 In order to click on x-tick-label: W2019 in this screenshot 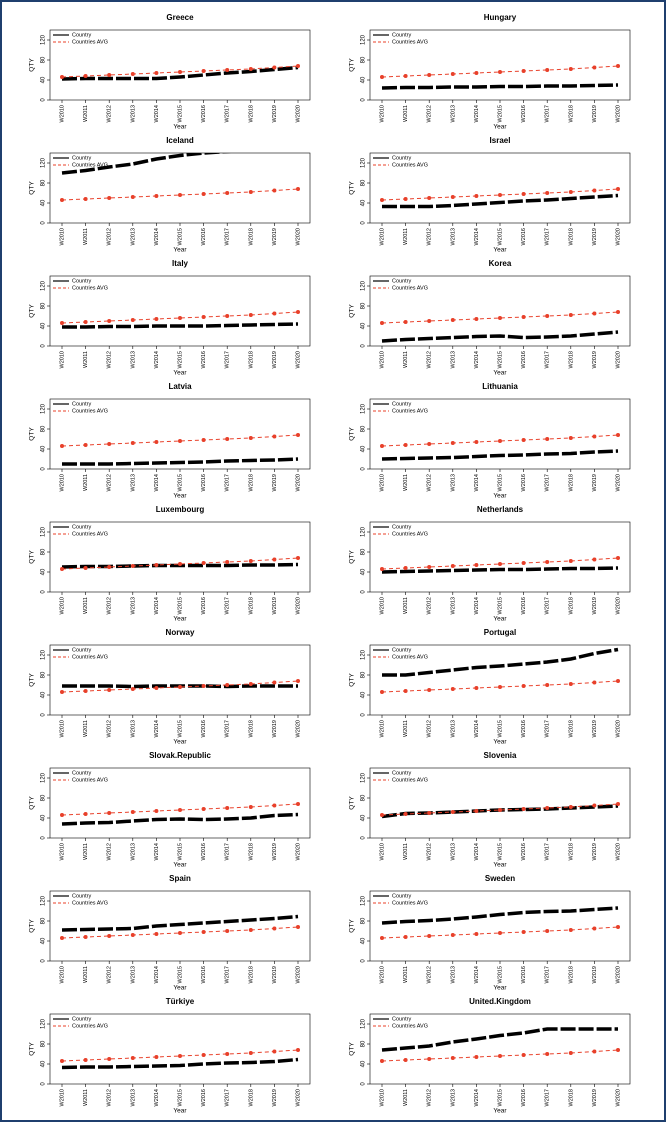, I will do `click(595, 113)`.